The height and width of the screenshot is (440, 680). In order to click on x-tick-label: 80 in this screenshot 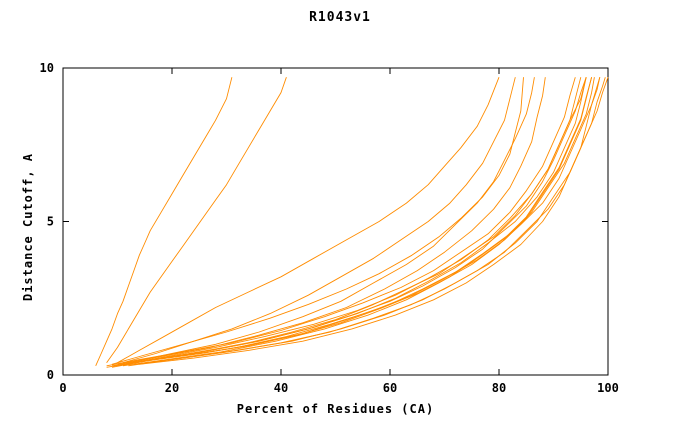, I will do `click(499, 388)`.